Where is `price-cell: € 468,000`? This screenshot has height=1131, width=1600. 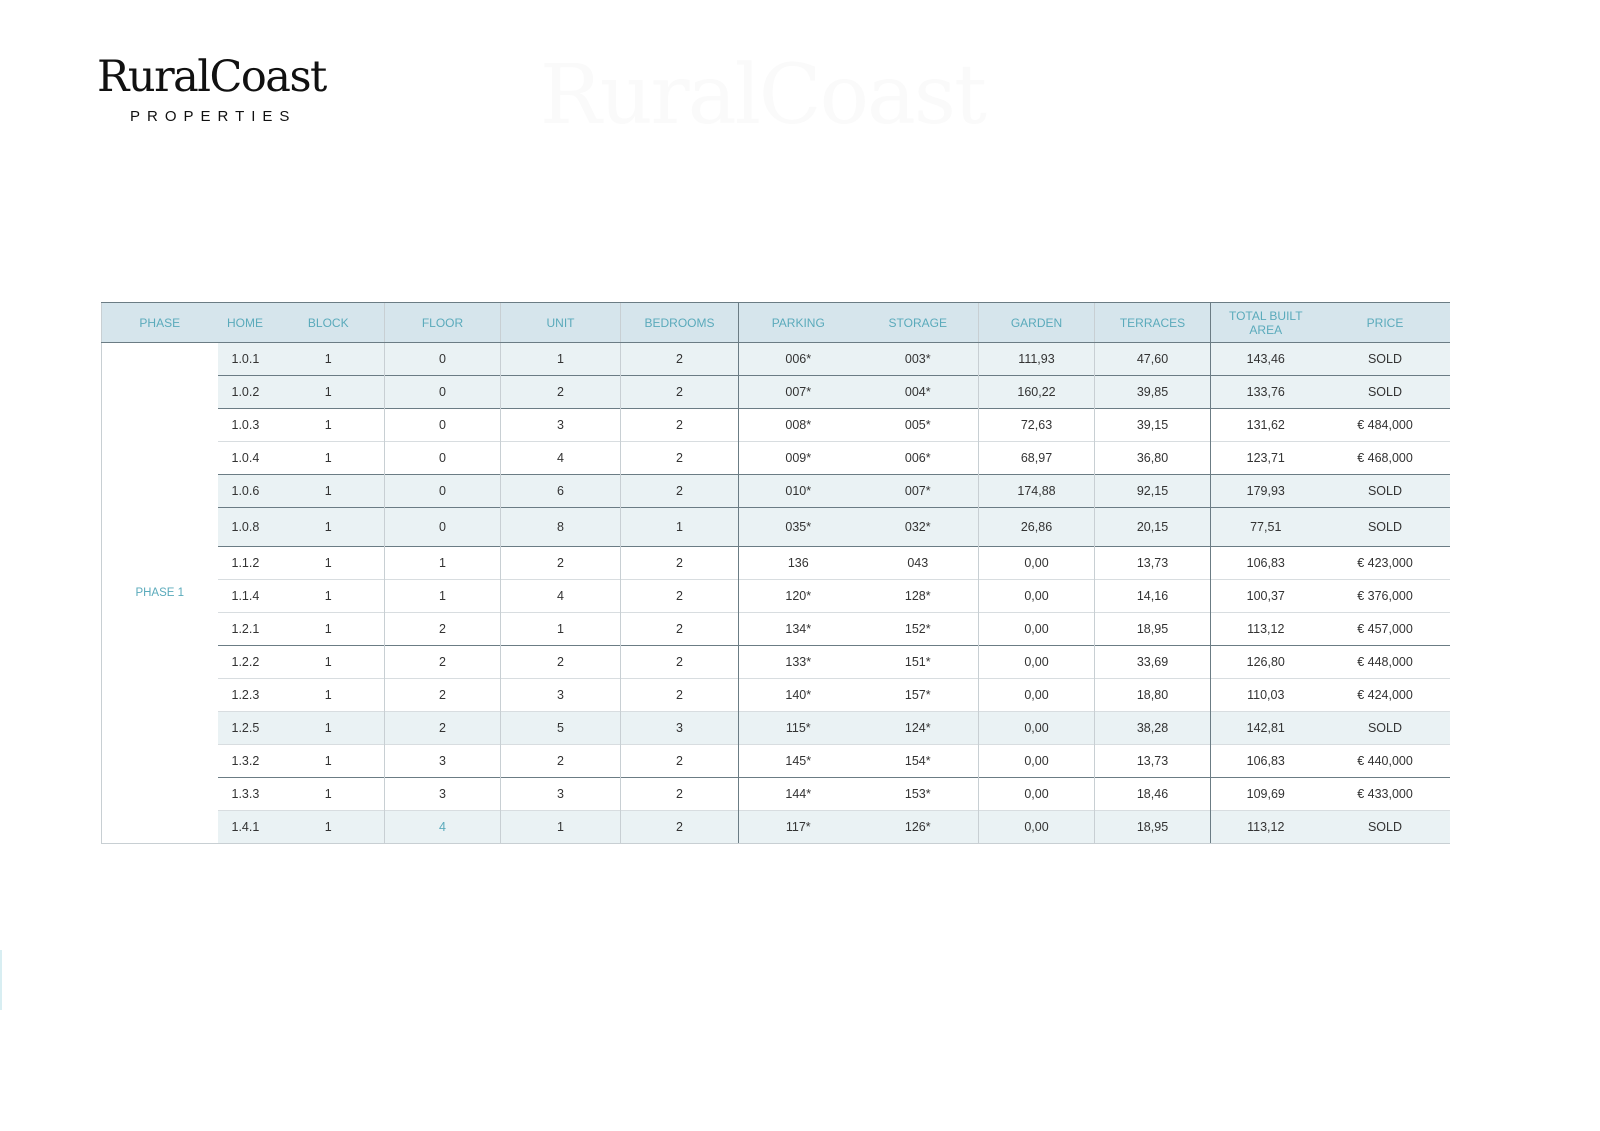 price-cell: € 468,000 is located at coordinates (1385, 458).